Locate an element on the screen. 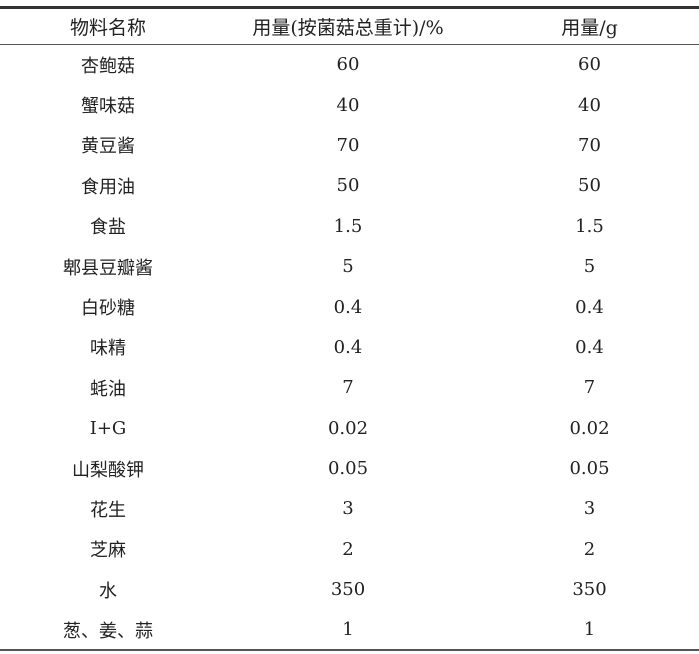  cell-material: 蚝油 is located at coordinates (108, 389).